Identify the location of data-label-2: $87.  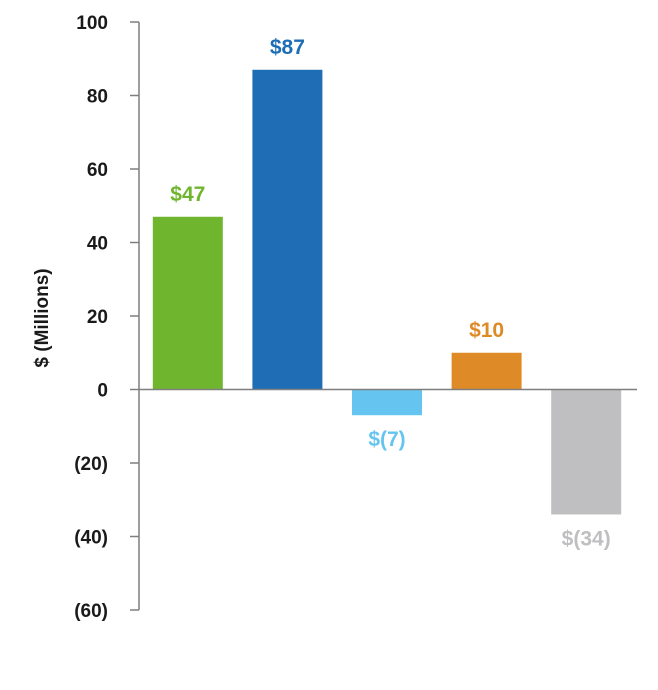
(287, 47).